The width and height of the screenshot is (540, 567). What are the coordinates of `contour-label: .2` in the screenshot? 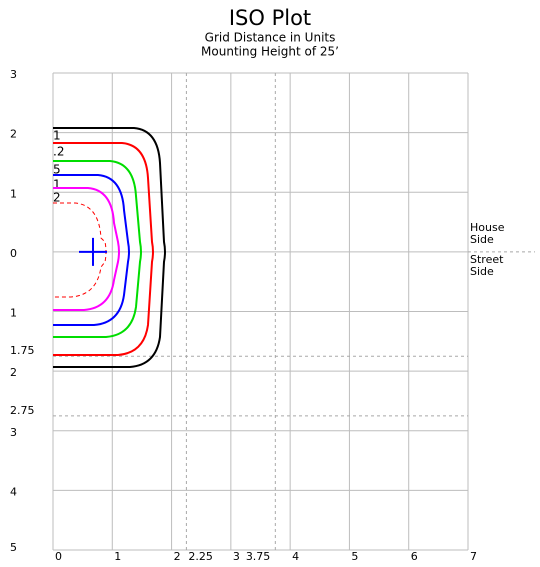 It's located at (58, 152).